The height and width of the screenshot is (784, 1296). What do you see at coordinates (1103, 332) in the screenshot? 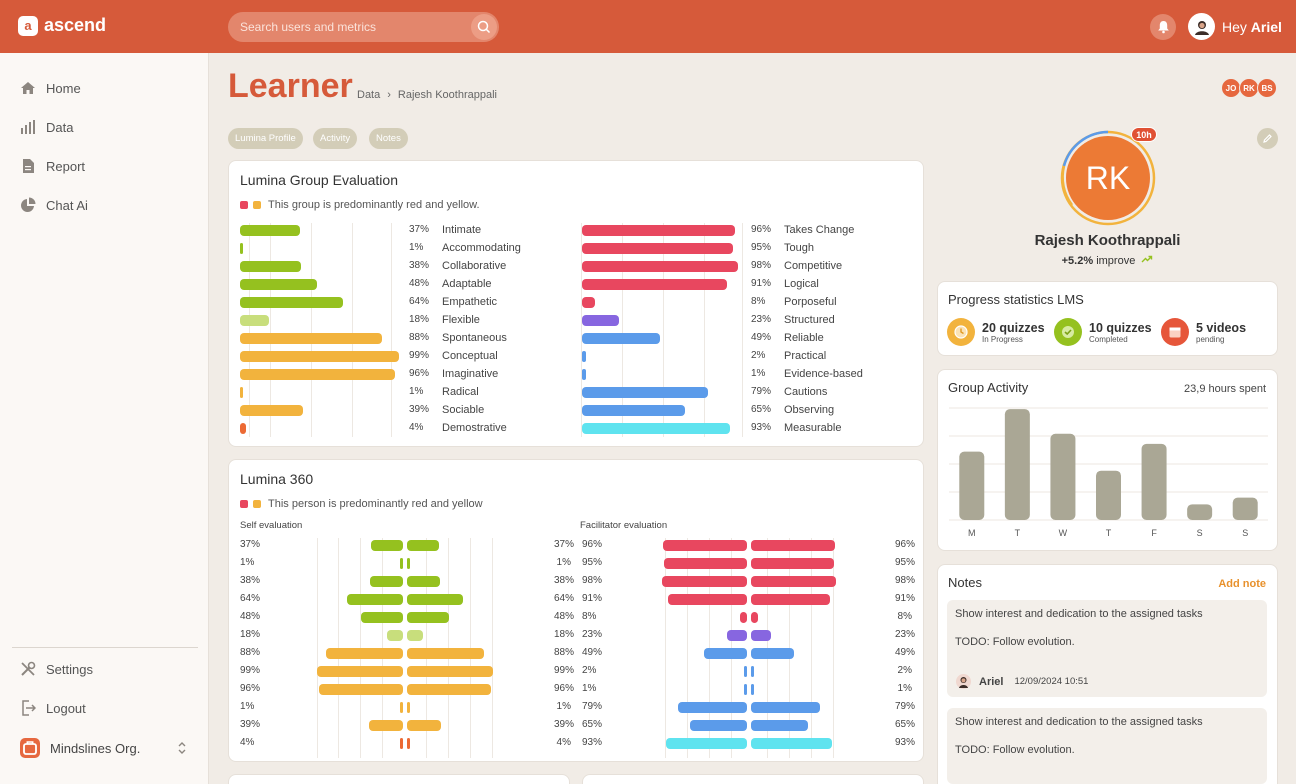
I see `stat-quizzes-completed: 10 quizzes Completed` at bounding box center [1103, 332].